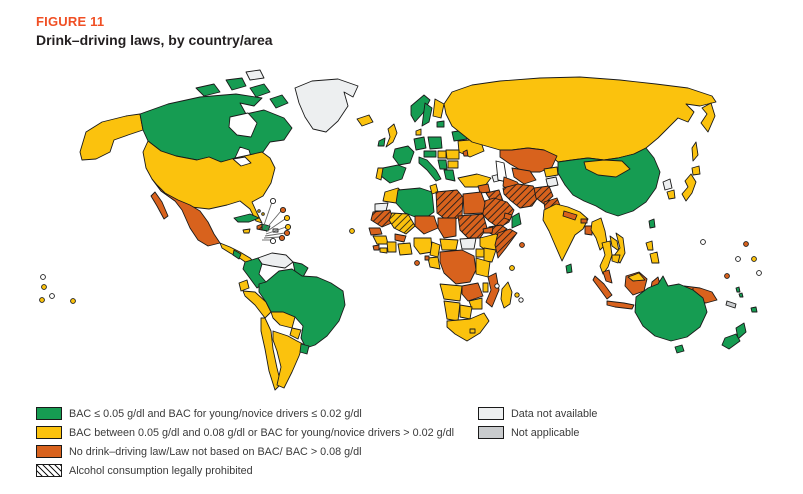 This screenshot has height=494, width=803. I want to click on region-sakhalin, so click(695, 151).